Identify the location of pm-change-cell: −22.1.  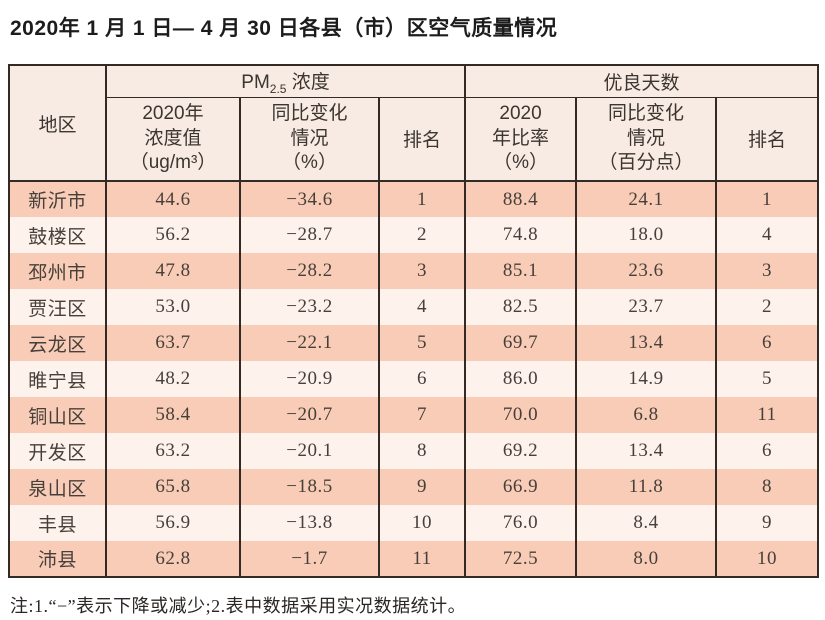
(309, 343).